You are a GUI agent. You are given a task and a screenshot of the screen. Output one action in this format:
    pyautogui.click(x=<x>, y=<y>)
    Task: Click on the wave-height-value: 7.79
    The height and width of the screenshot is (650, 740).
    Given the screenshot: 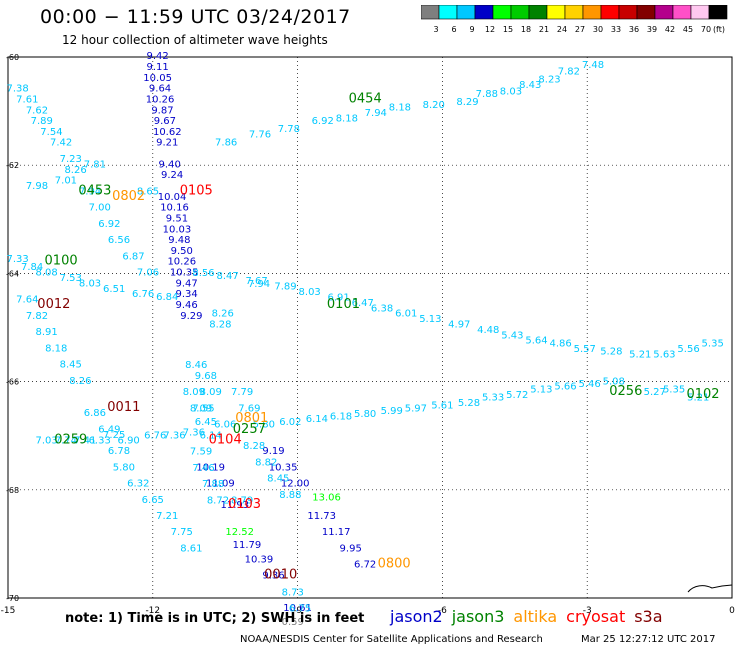 What is the action you would take?
    pyautogui.click(x=242, y=392)
    